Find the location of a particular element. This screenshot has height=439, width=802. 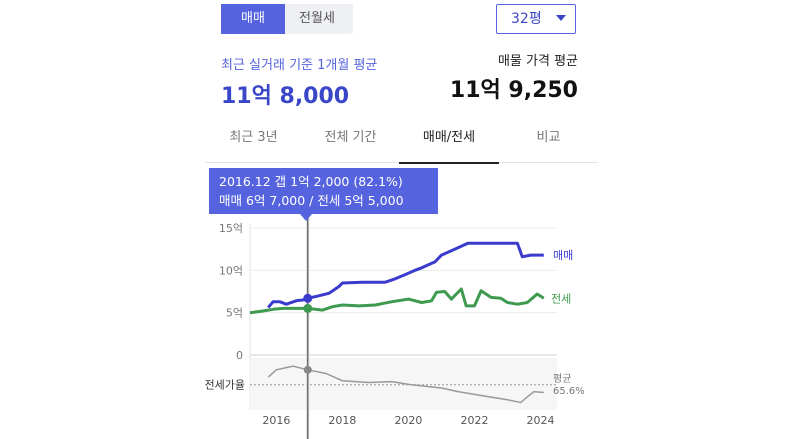

y-tick-label: 5억 is located at coordinates (234, 313).